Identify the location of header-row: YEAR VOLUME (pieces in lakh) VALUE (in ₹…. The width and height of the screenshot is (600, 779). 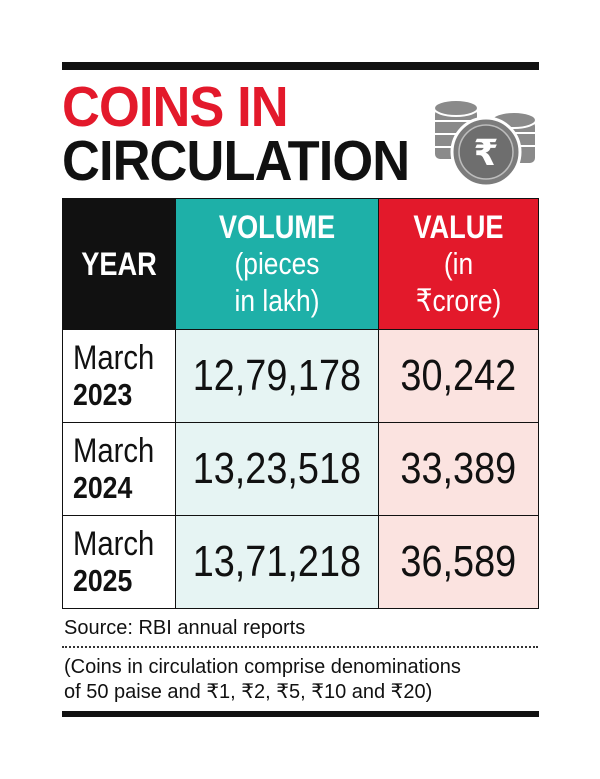
(300, 264).